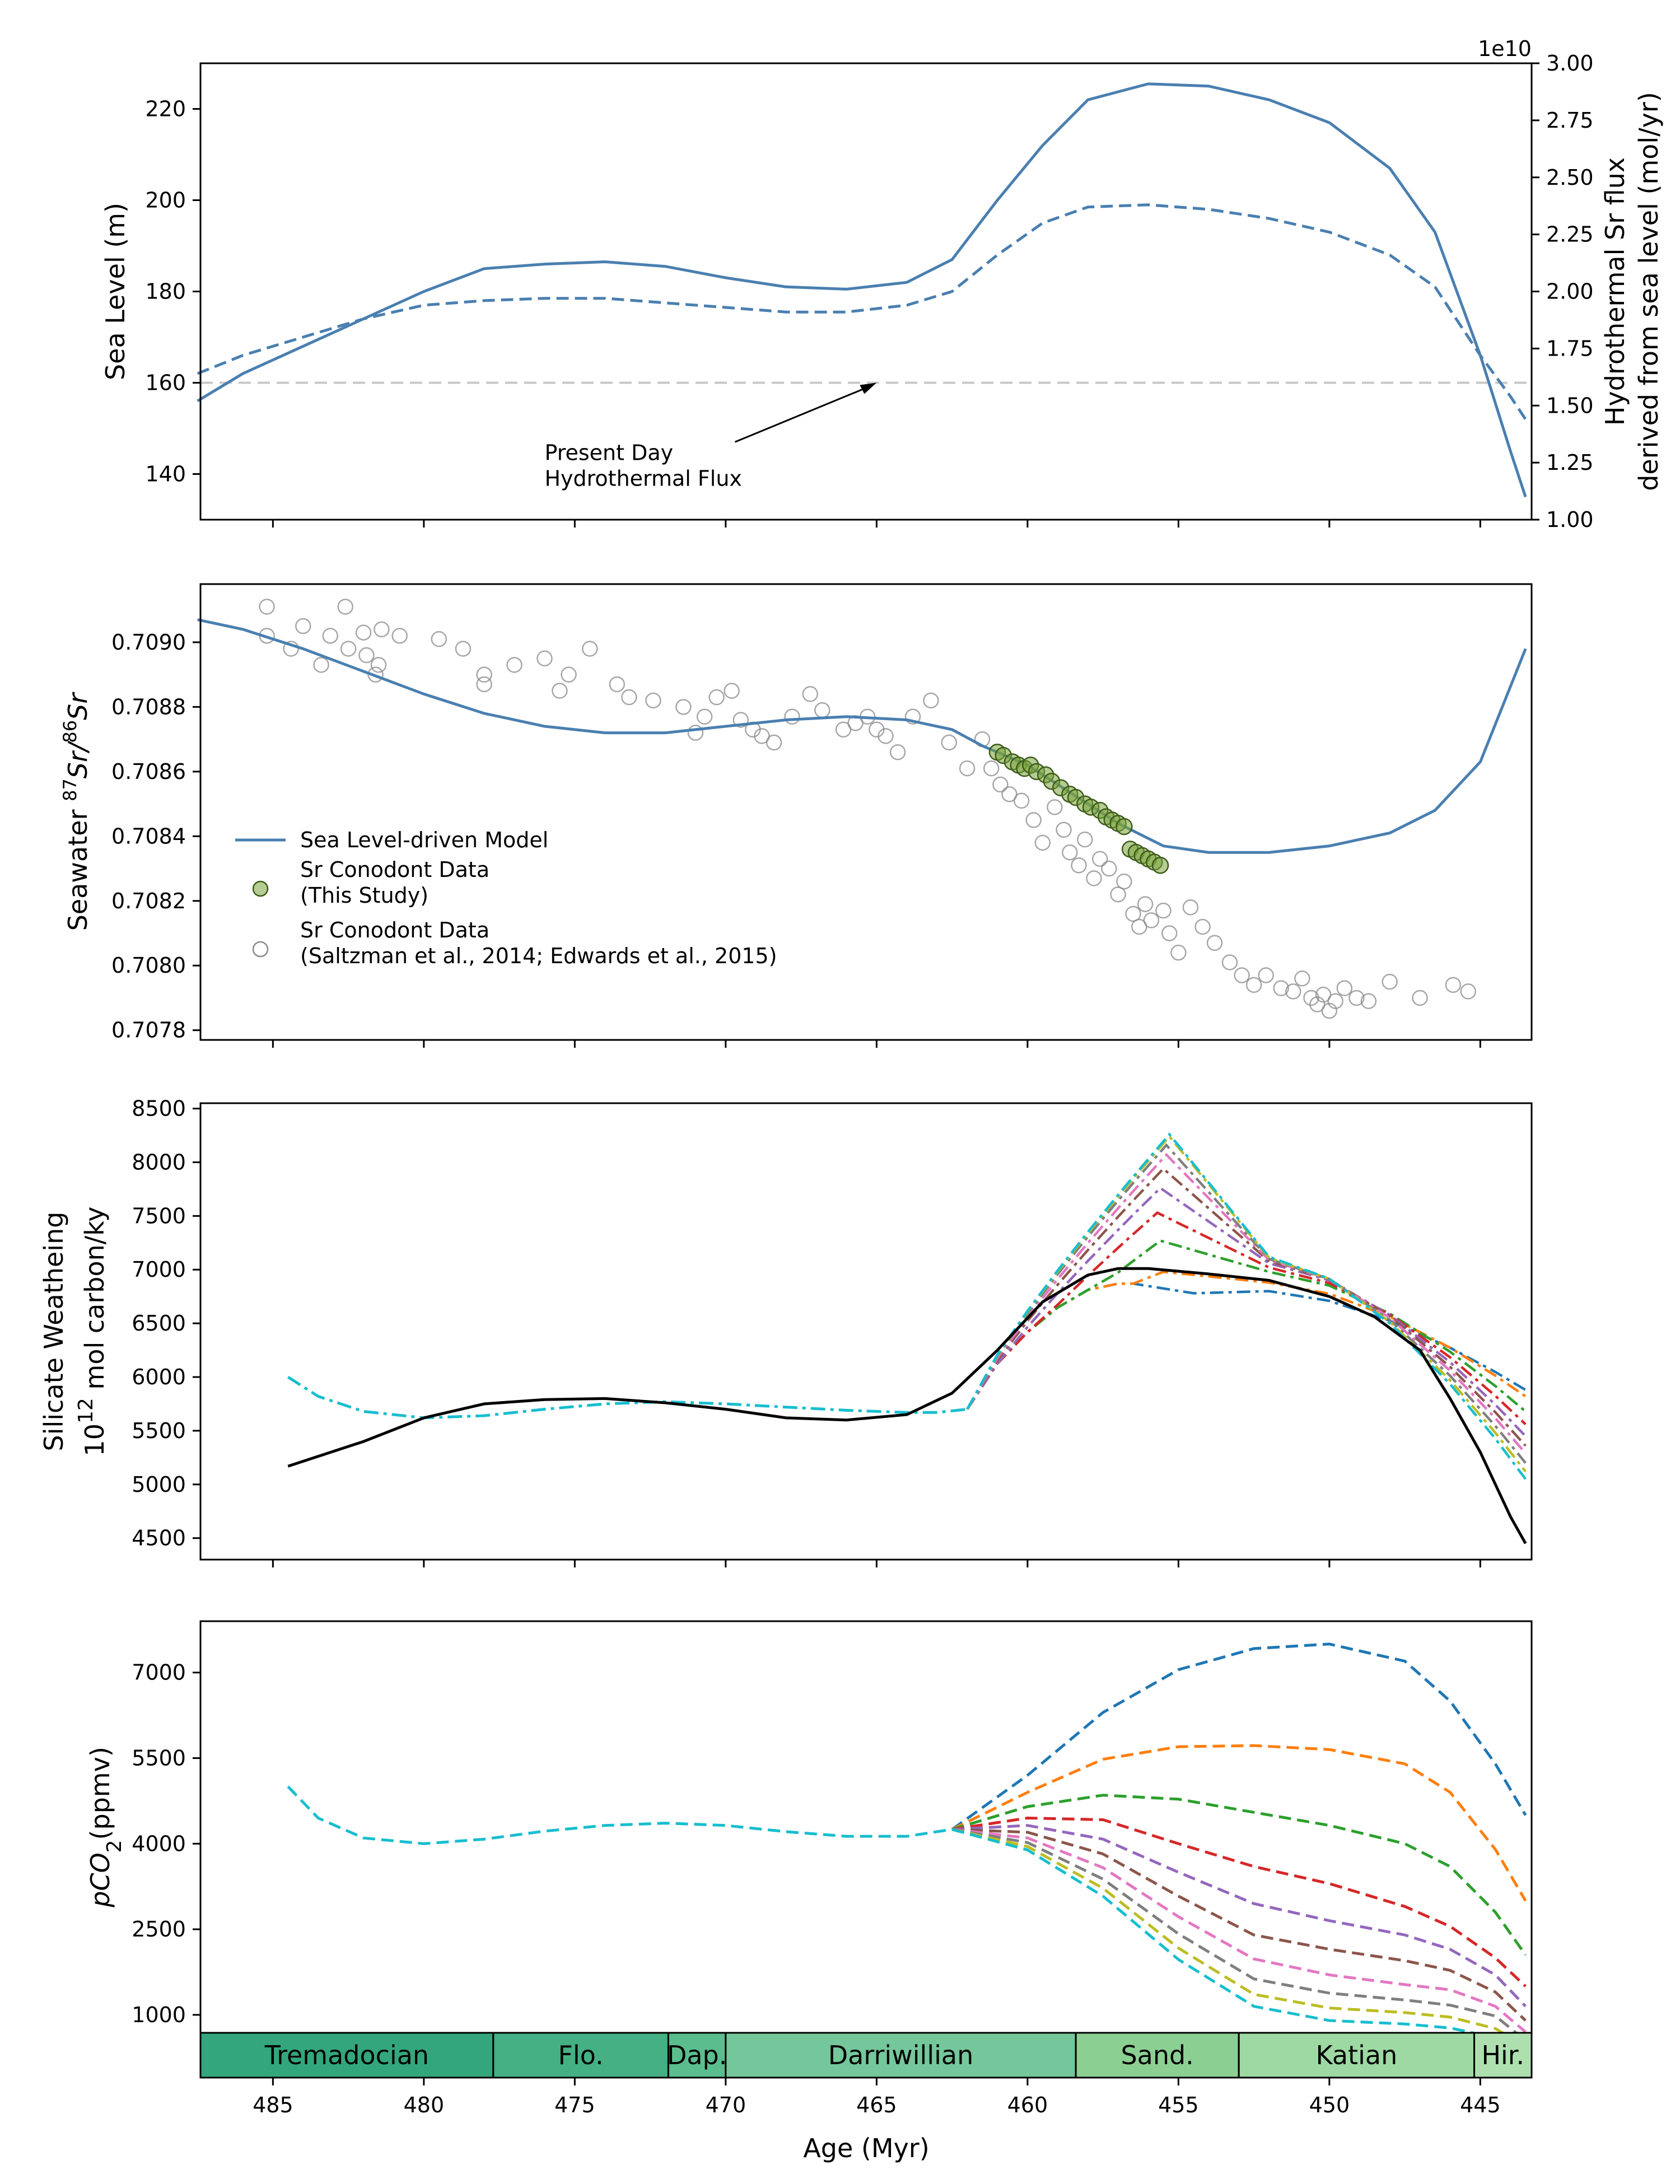 The image size is (1680, 2184). Describe the element at coordinates (165, 201) in the screenshot. I see `sea-level-y-tick-label: 200` at that location.